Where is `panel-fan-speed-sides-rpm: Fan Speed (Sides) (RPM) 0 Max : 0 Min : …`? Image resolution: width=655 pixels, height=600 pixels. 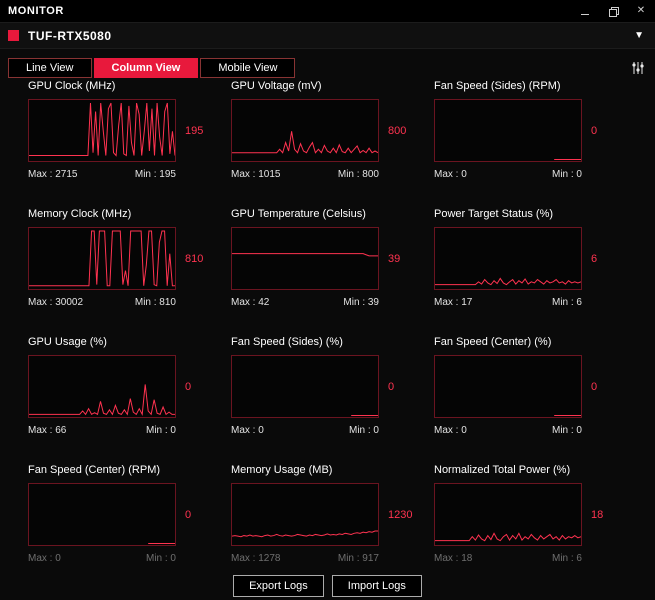 panel-fan-speed-sides-rpm: Fan Speed (Sides) (RPM) 0 Max : 0 Min : … is located at coordinates (535, 144).